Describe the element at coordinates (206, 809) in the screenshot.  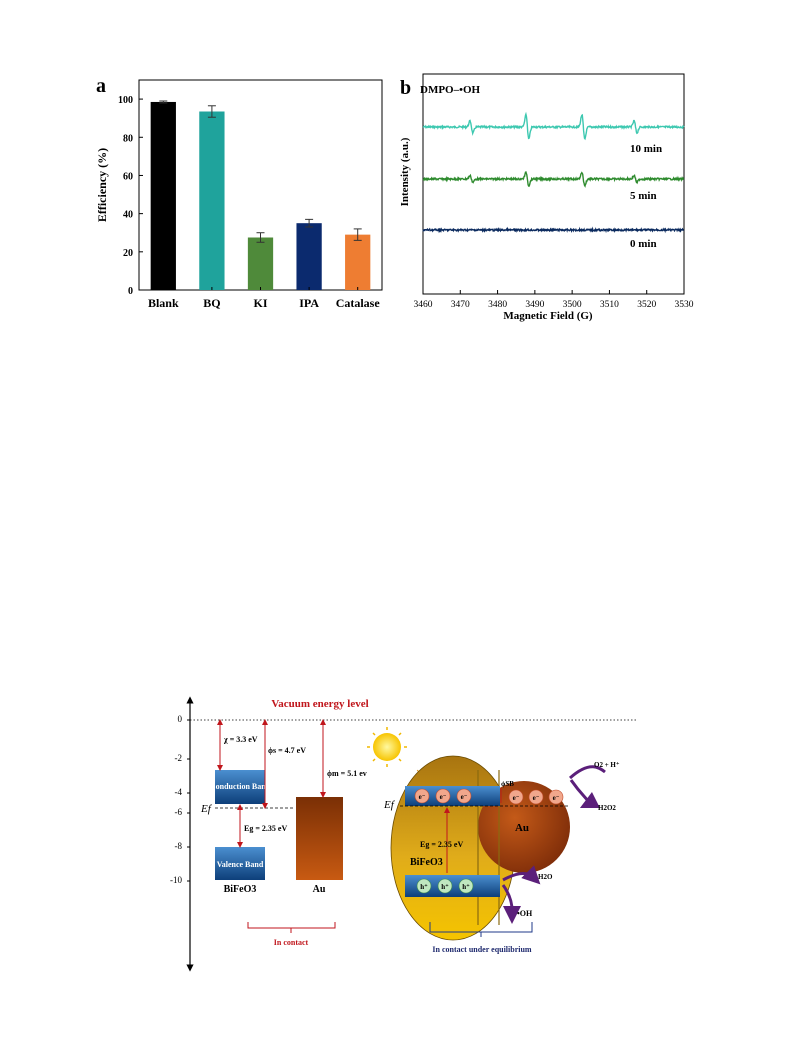
I see `ef-left-label: Ef` at that location.